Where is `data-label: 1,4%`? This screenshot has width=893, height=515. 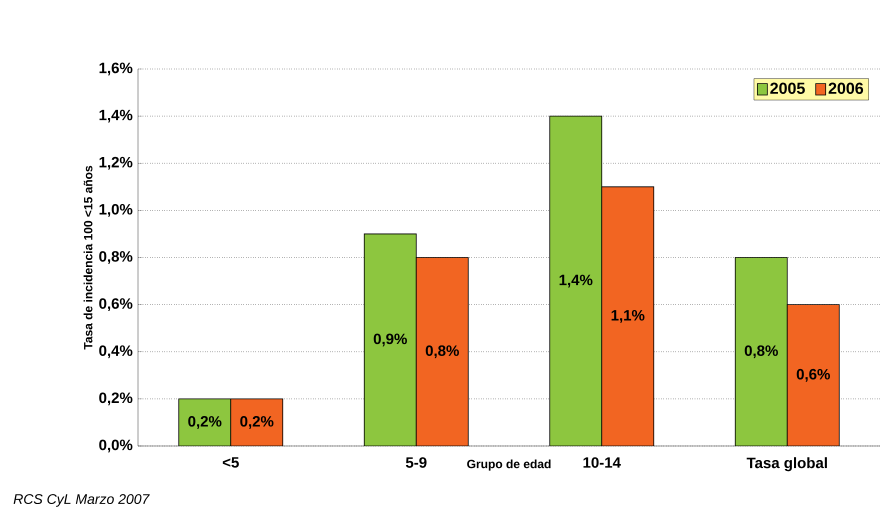 data-label: 1,4% is located at coordinates (576, 281).